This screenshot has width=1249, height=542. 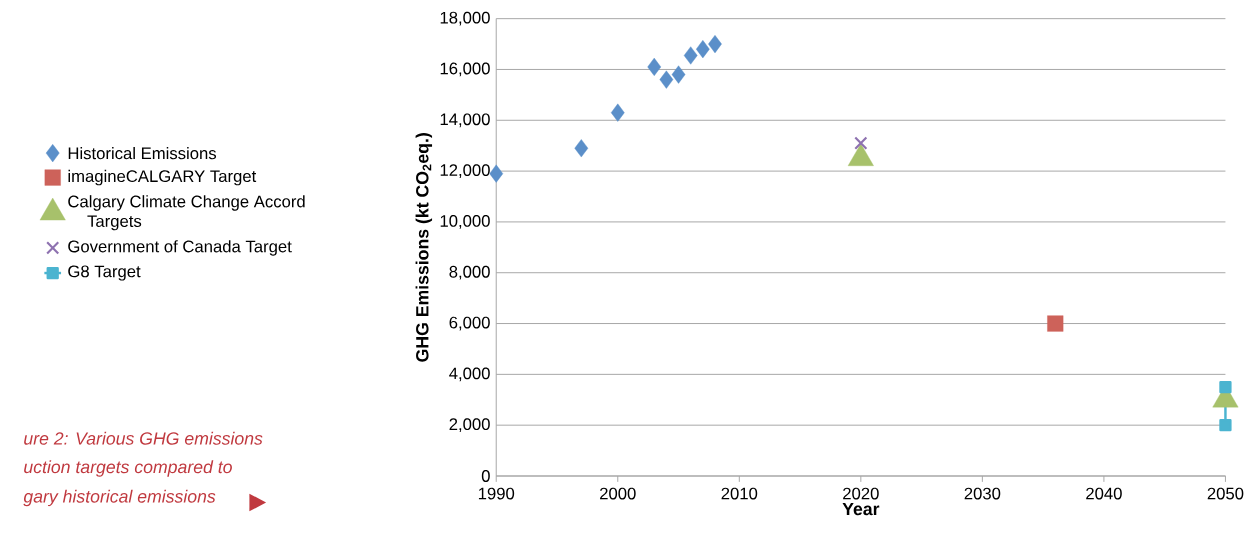 I want to click on x-axis-title: Year, so click(x=861, y=509).